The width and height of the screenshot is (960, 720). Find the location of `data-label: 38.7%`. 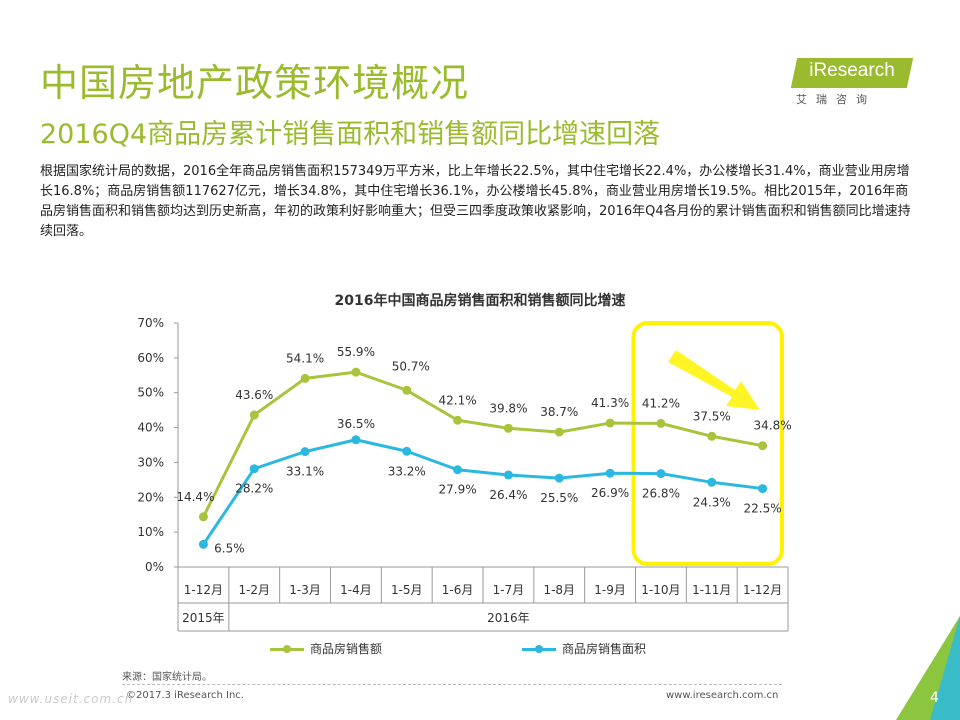

data-label: 38.7% is located at coordinates (559, 412).